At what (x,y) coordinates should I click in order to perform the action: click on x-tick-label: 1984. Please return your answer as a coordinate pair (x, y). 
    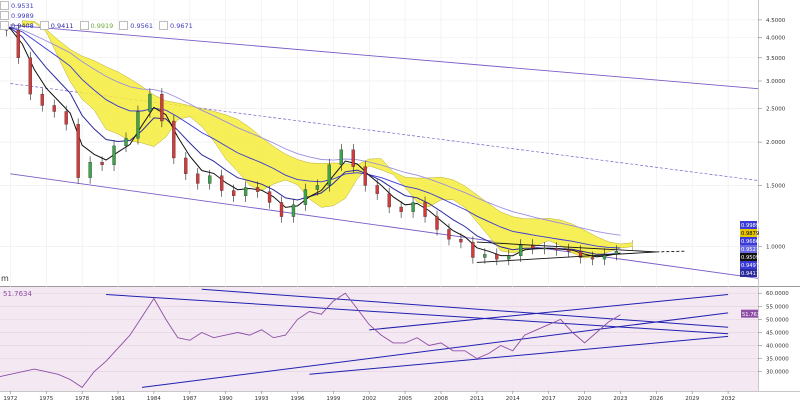
    Looking at the image, I should click on (154, 399).